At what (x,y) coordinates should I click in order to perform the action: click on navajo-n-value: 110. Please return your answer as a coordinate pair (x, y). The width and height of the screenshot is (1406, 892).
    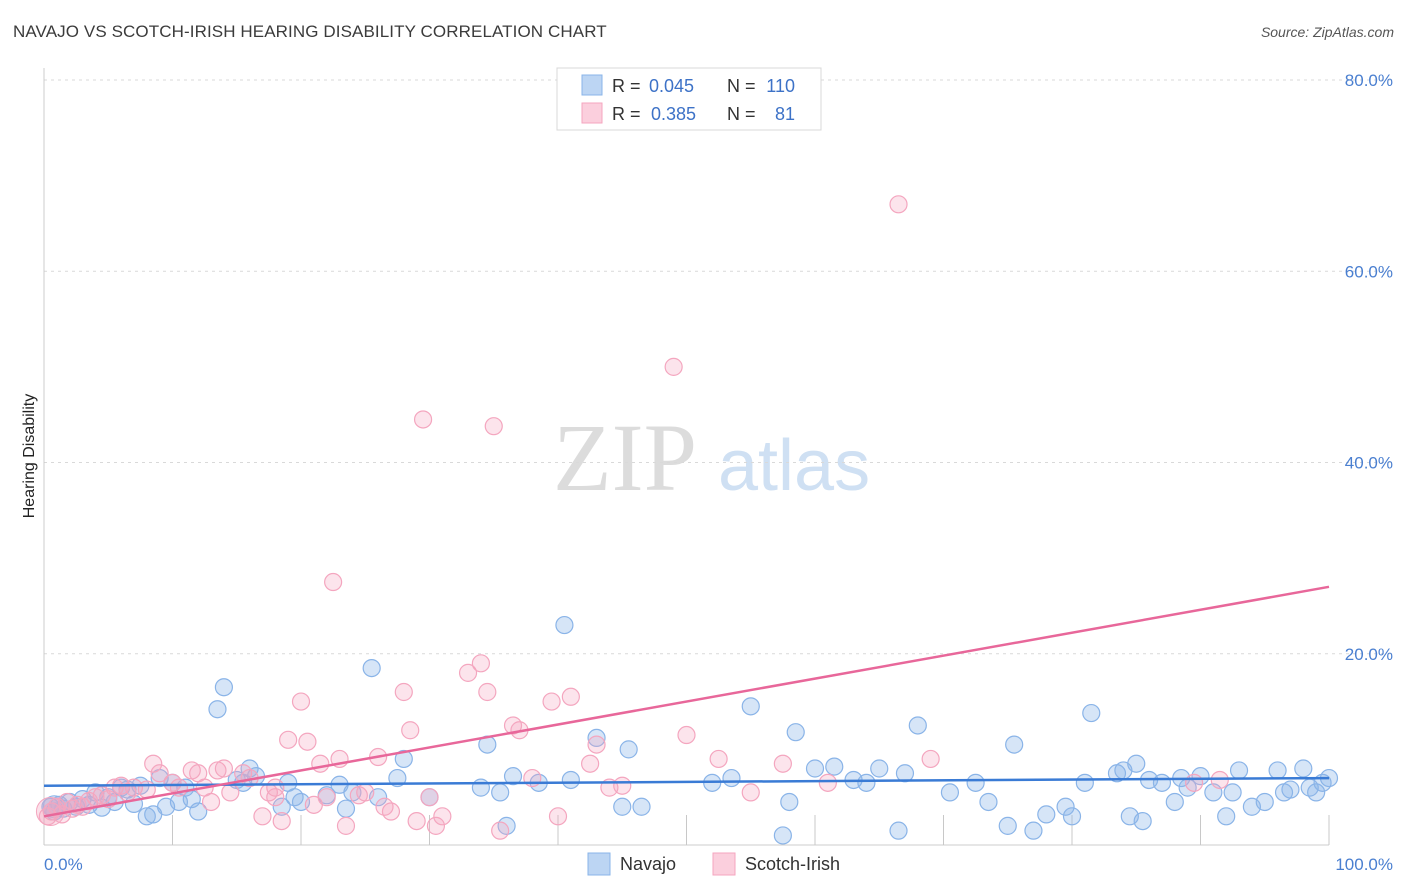
    Looking at the image, I should click on (780, 86).